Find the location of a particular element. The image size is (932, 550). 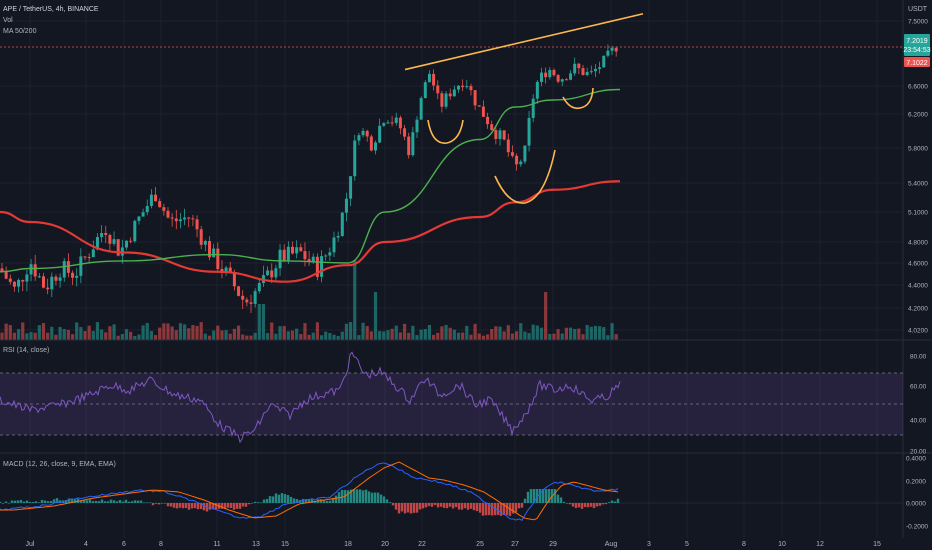

time-axis: Jul 4 6 8 11 13 15 18 20 22 25 27 29 Aug 3 5 8 10 12 15 is located at coordinates (453, 544).